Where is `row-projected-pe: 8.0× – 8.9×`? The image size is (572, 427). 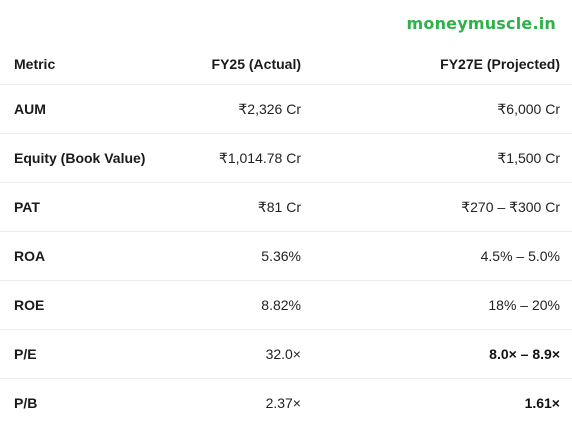
row-projected-pe: 8.0× – 8.9× is located at coordinates (436, 354).